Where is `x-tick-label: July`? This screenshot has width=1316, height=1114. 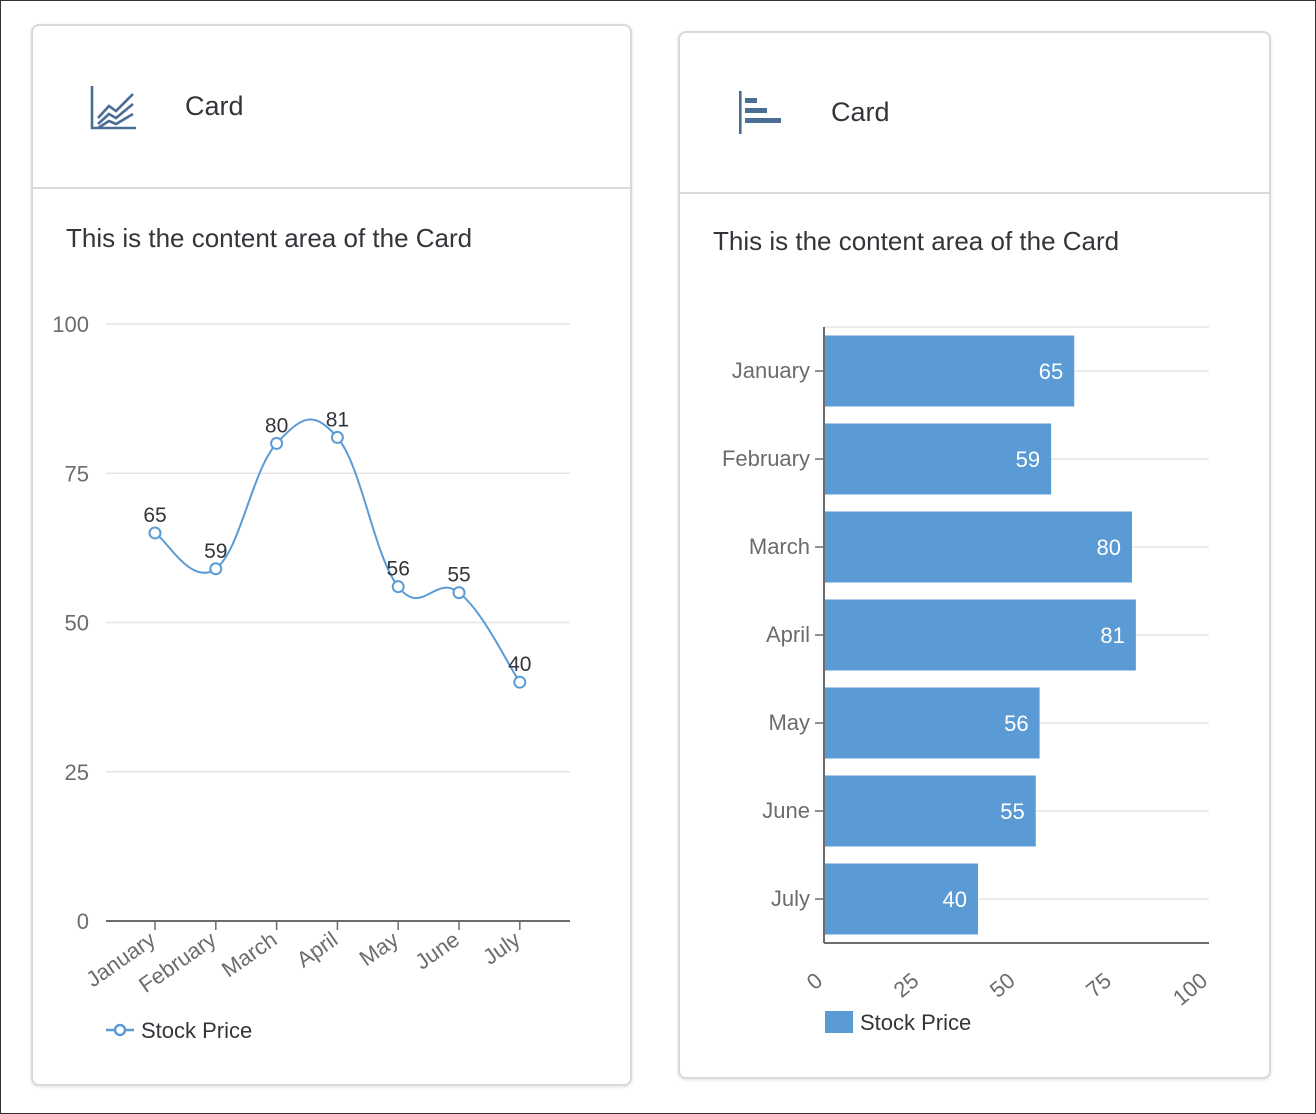
x-tick-label: July is located at coordinates (501, 948).